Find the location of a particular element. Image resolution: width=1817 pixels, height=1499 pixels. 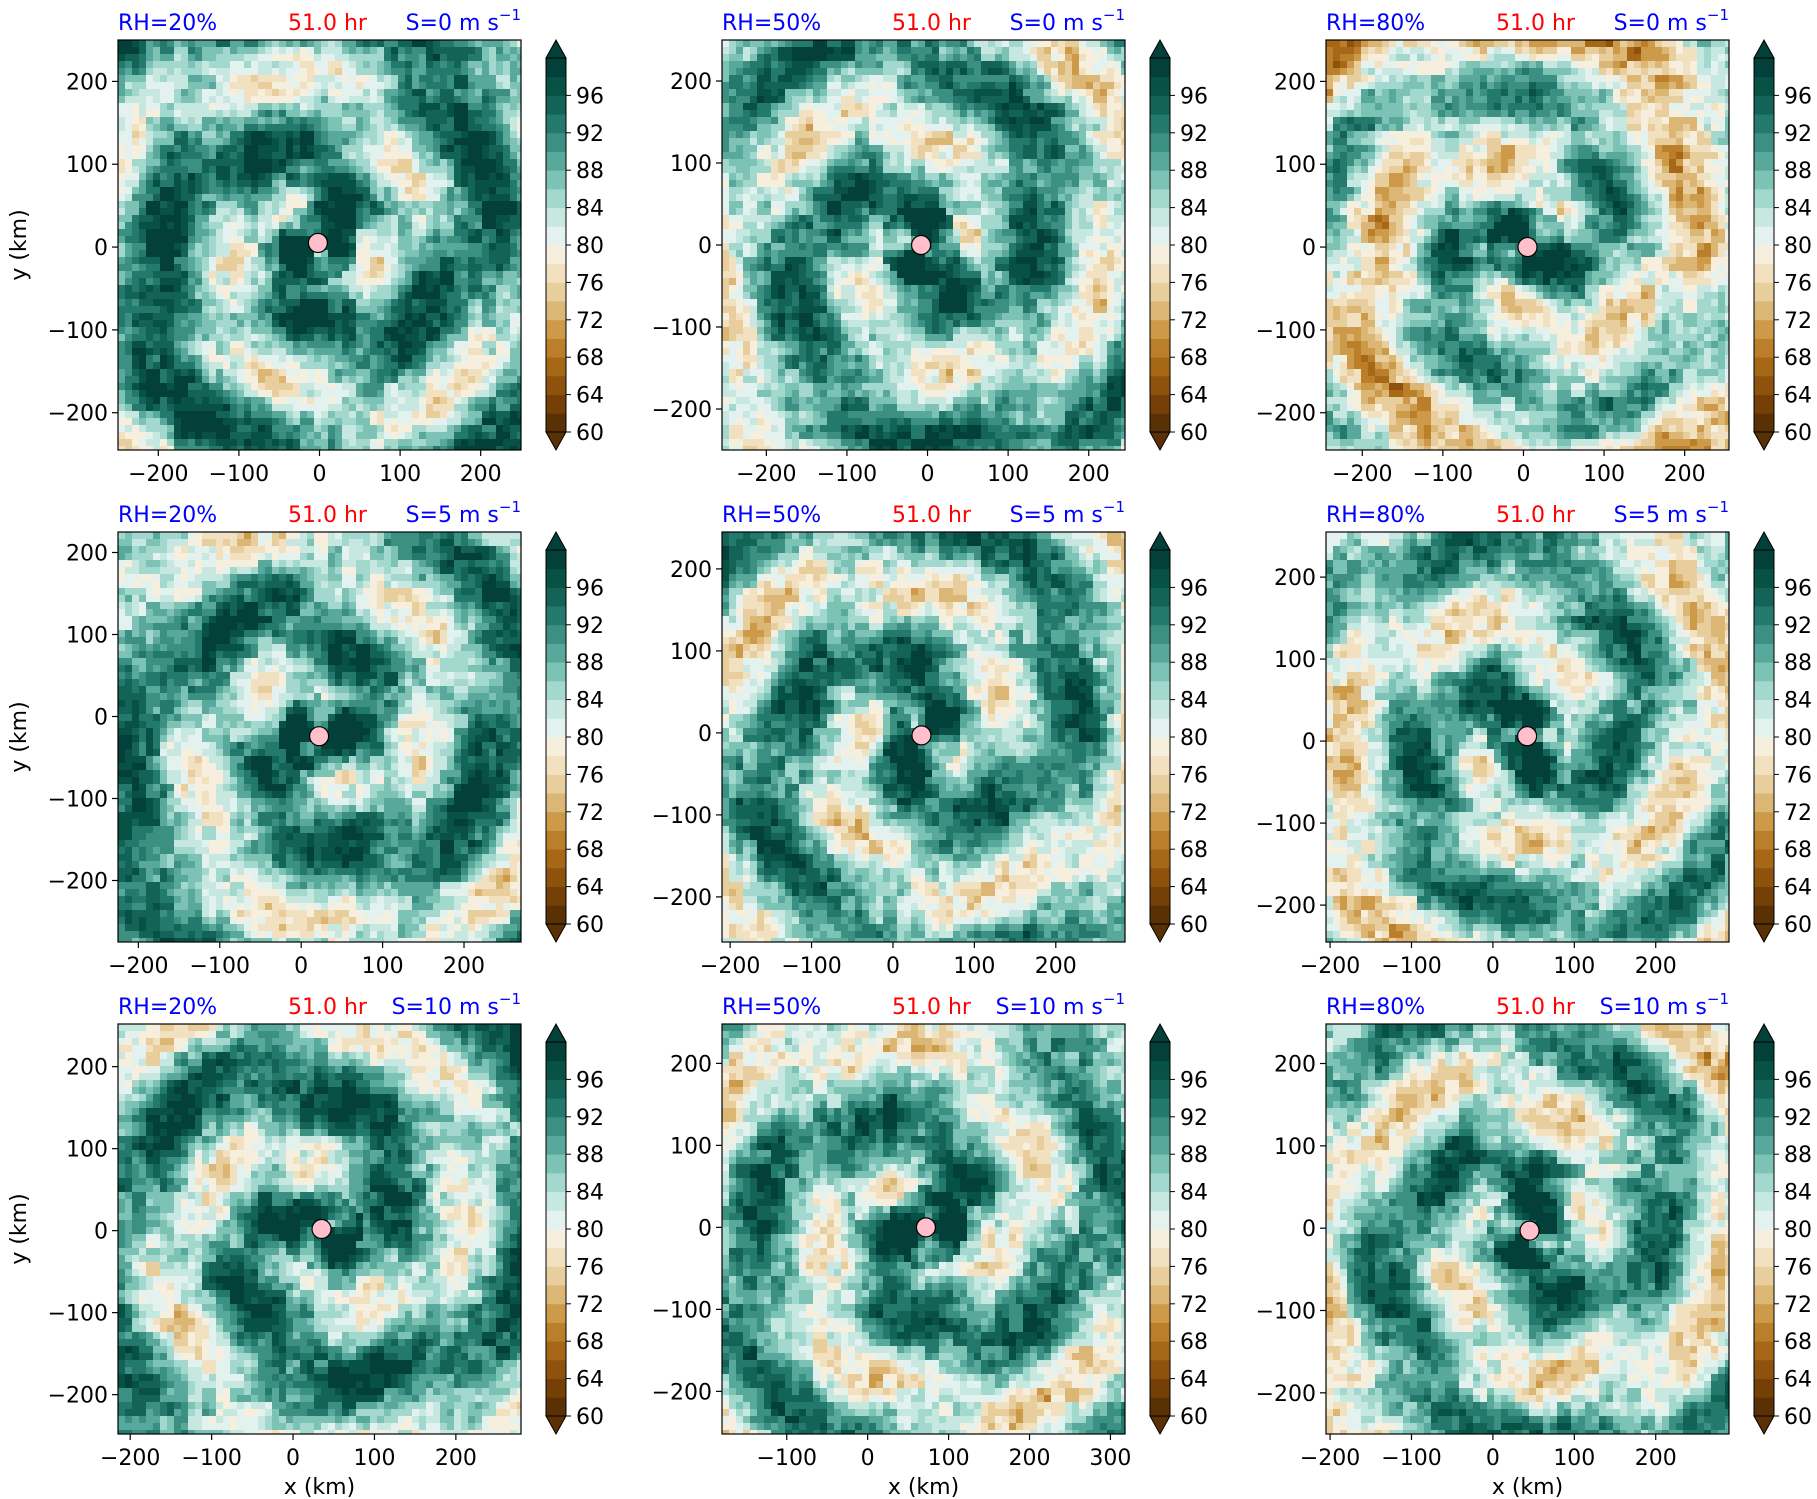

rh-label: RH=80% is located at coordinates (1375, 1007).